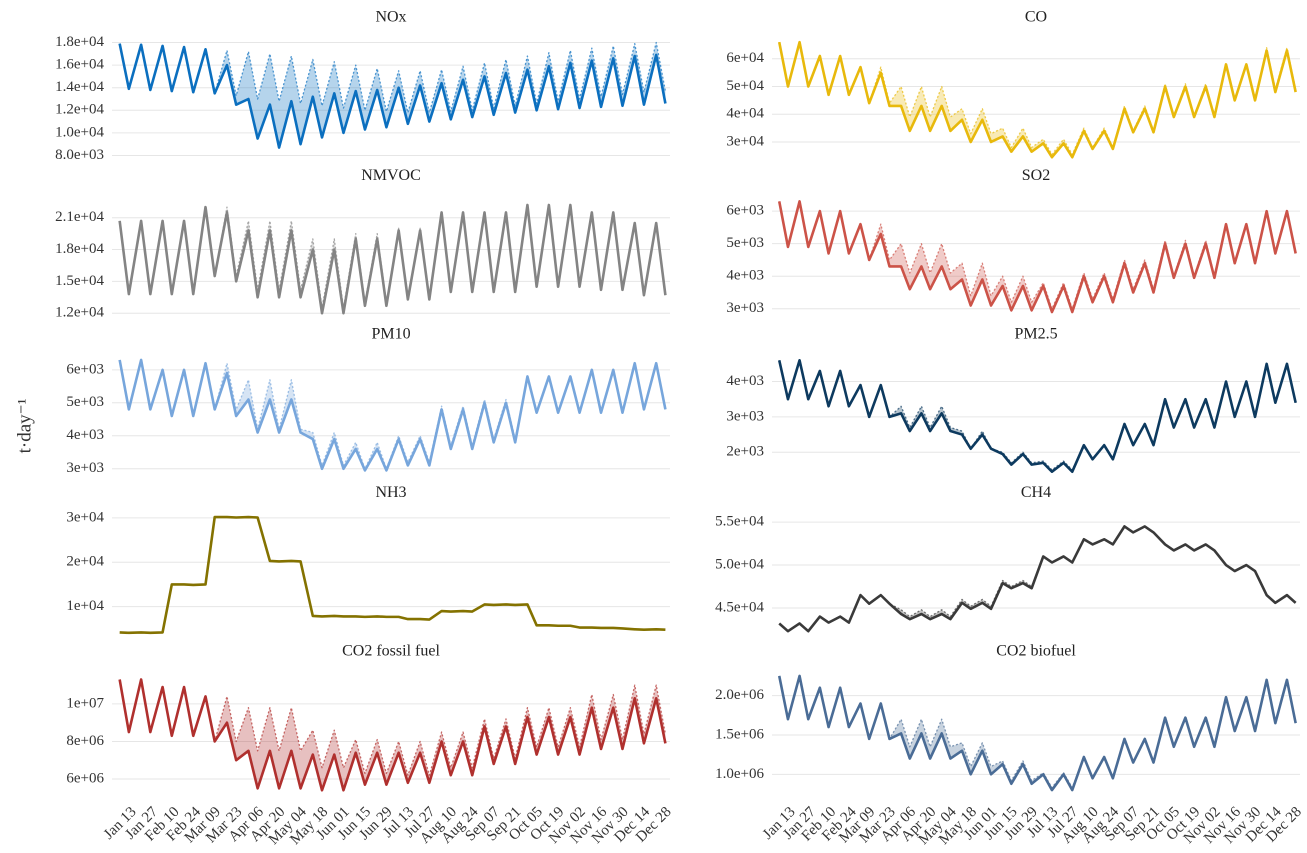 The width and height of the screenshot is (1307, 853). I want to click on y-tick-label: 2e+04, so click(85, 562).